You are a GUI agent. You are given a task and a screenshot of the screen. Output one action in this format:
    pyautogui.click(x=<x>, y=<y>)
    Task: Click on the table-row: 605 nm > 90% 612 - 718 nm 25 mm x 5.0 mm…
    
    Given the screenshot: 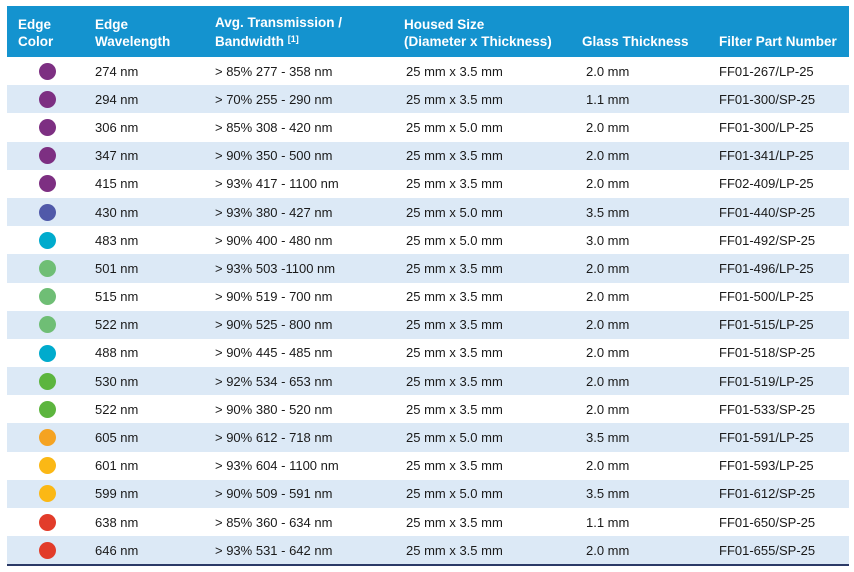 What is the action you would take?
    pyautogui.click(x=428, y=437)
    